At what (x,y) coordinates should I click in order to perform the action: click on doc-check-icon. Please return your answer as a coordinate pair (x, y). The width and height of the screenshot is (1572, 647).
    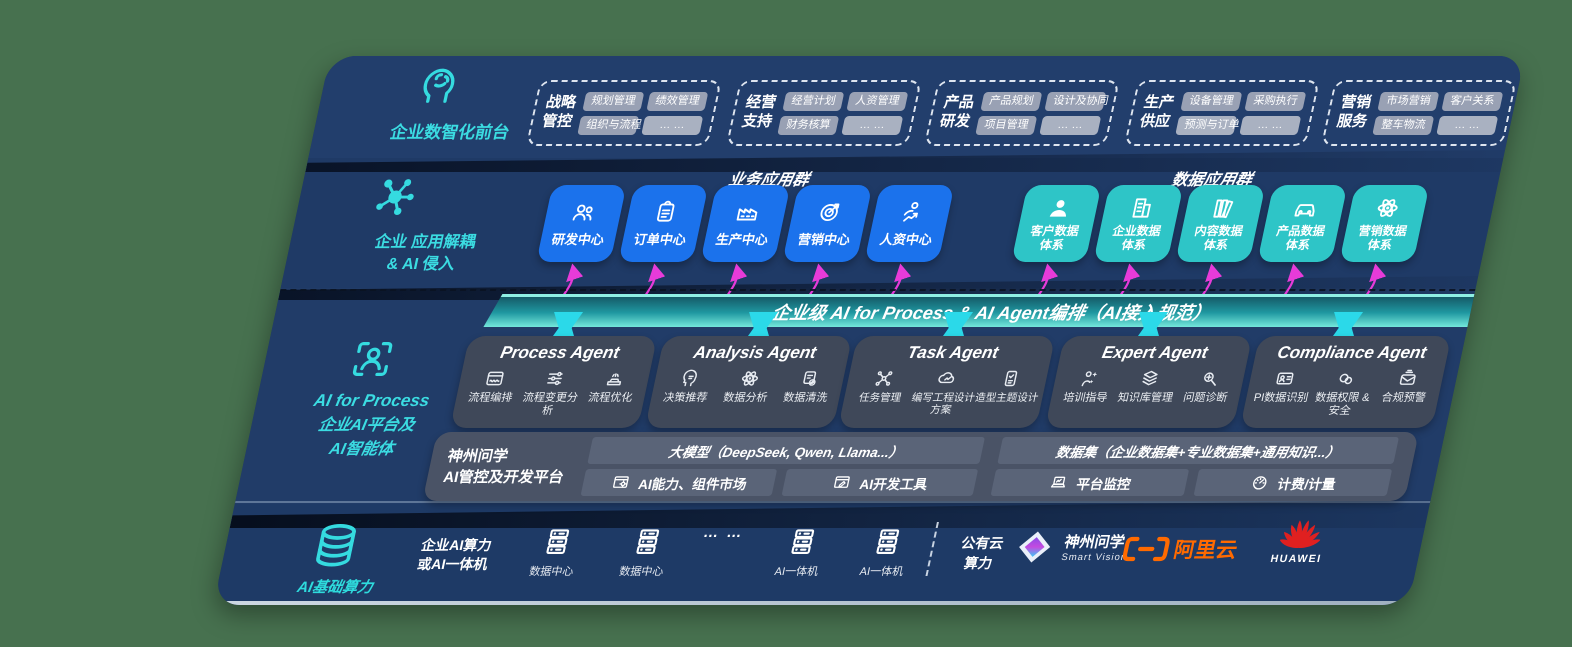
    Looking at the image, I should click on (1010, 378).